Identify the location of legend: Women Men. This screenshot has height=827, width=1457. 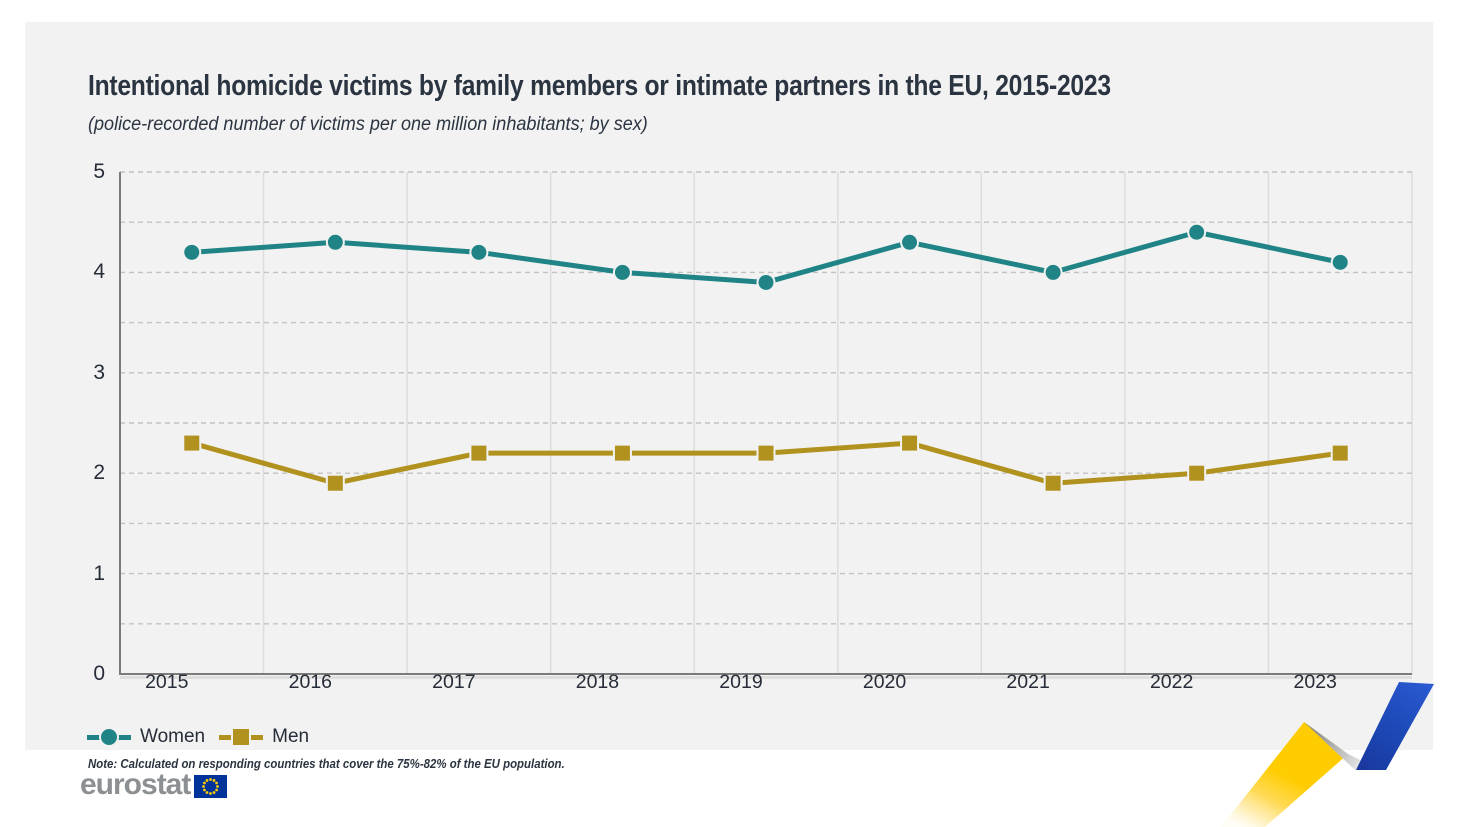
(200, 737).